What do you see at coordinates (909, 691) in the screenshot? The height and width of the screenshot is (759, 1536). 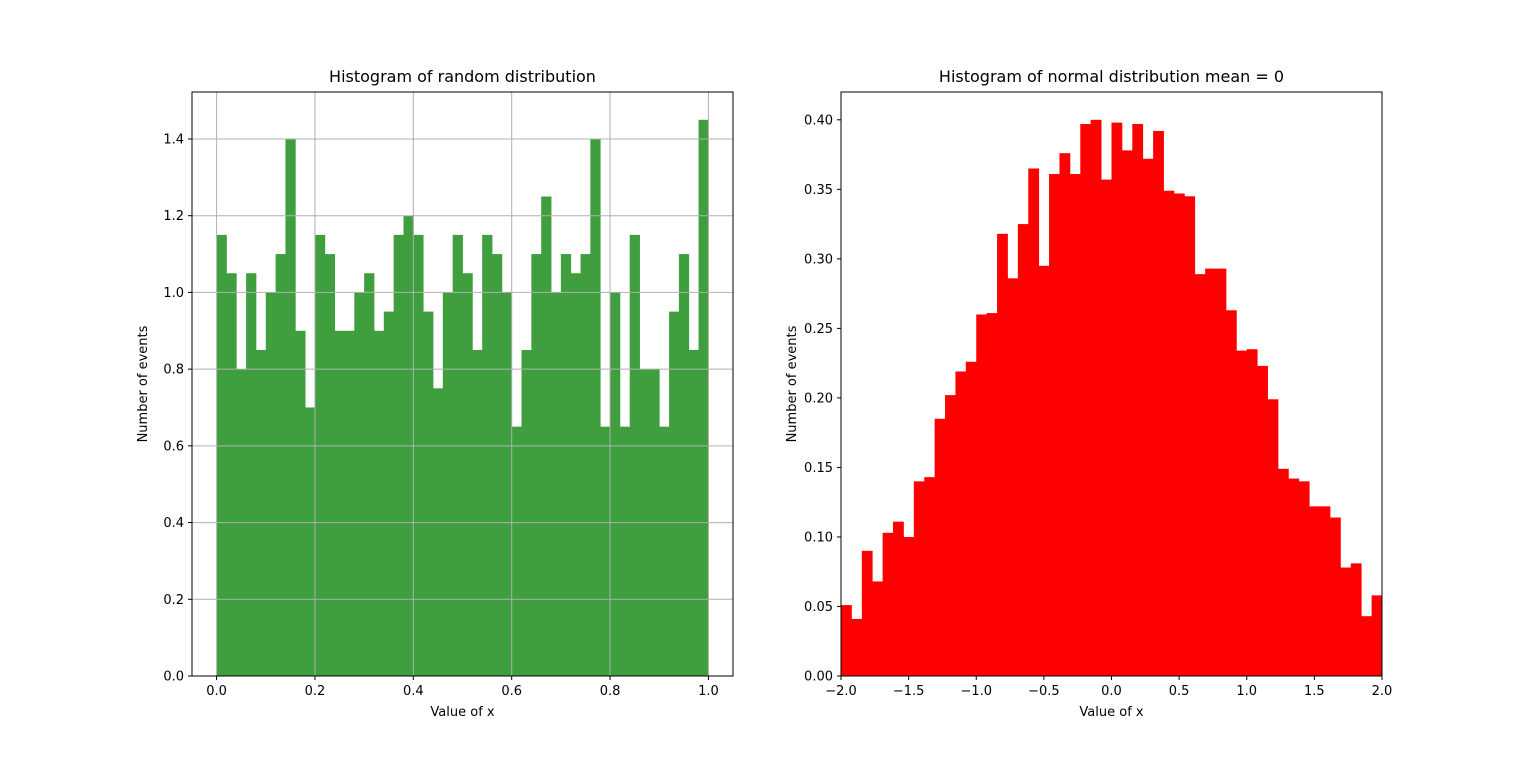 I see `x-tick-label: −1.5` at bounding box center [909, 691].